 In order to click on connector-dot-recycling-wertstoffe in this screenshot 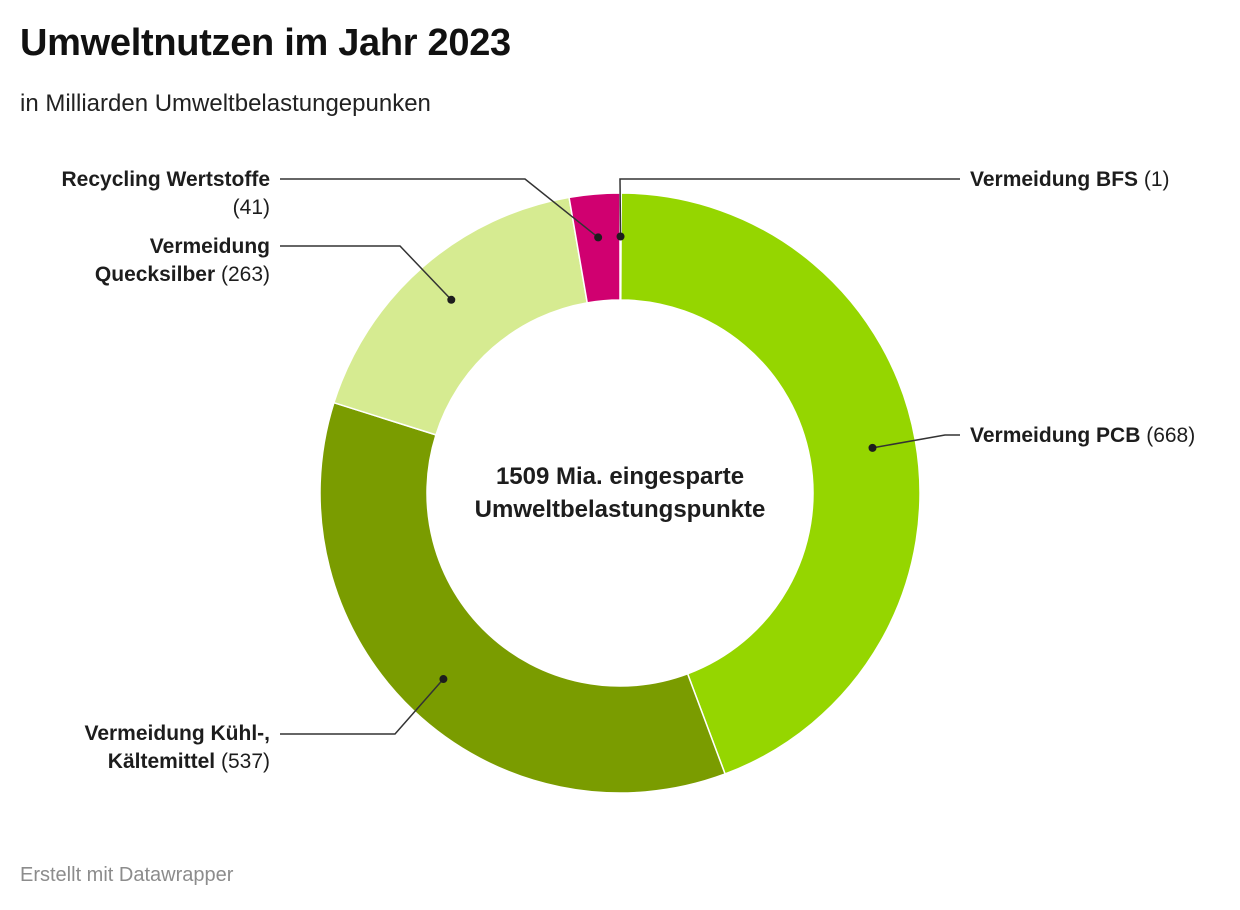, I will do `click(598, 237)`.